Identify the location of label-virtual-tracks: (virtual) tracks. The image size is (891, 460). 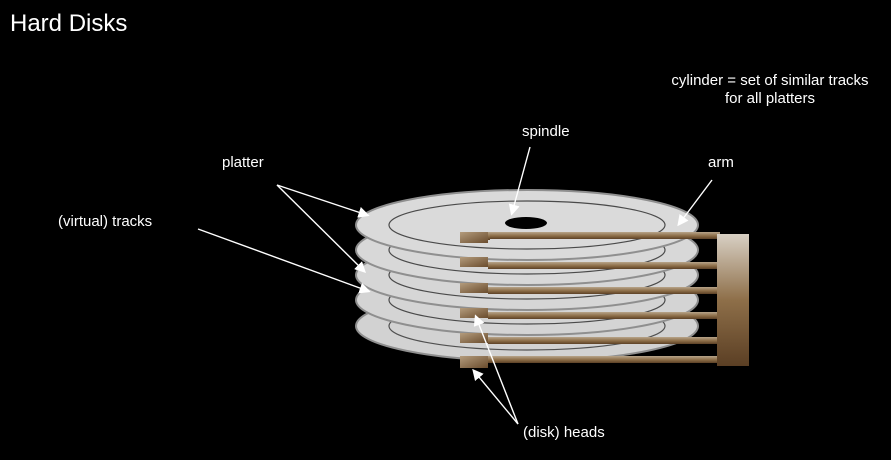
(105, 221).